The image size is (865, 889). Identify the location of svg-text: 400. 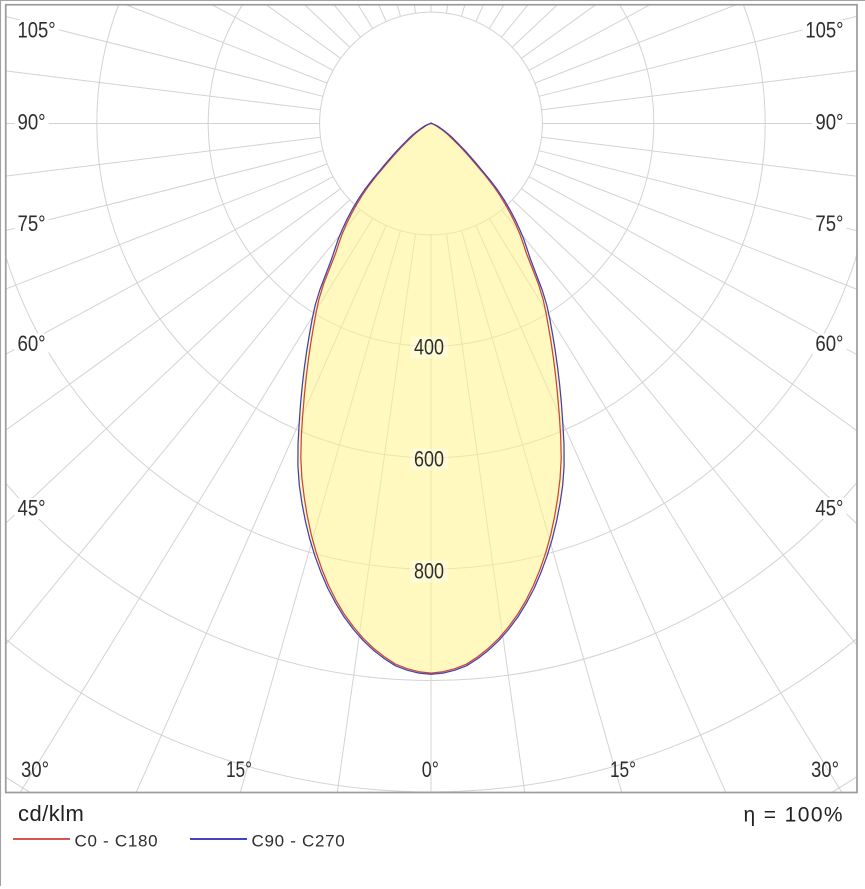
(429, 347).